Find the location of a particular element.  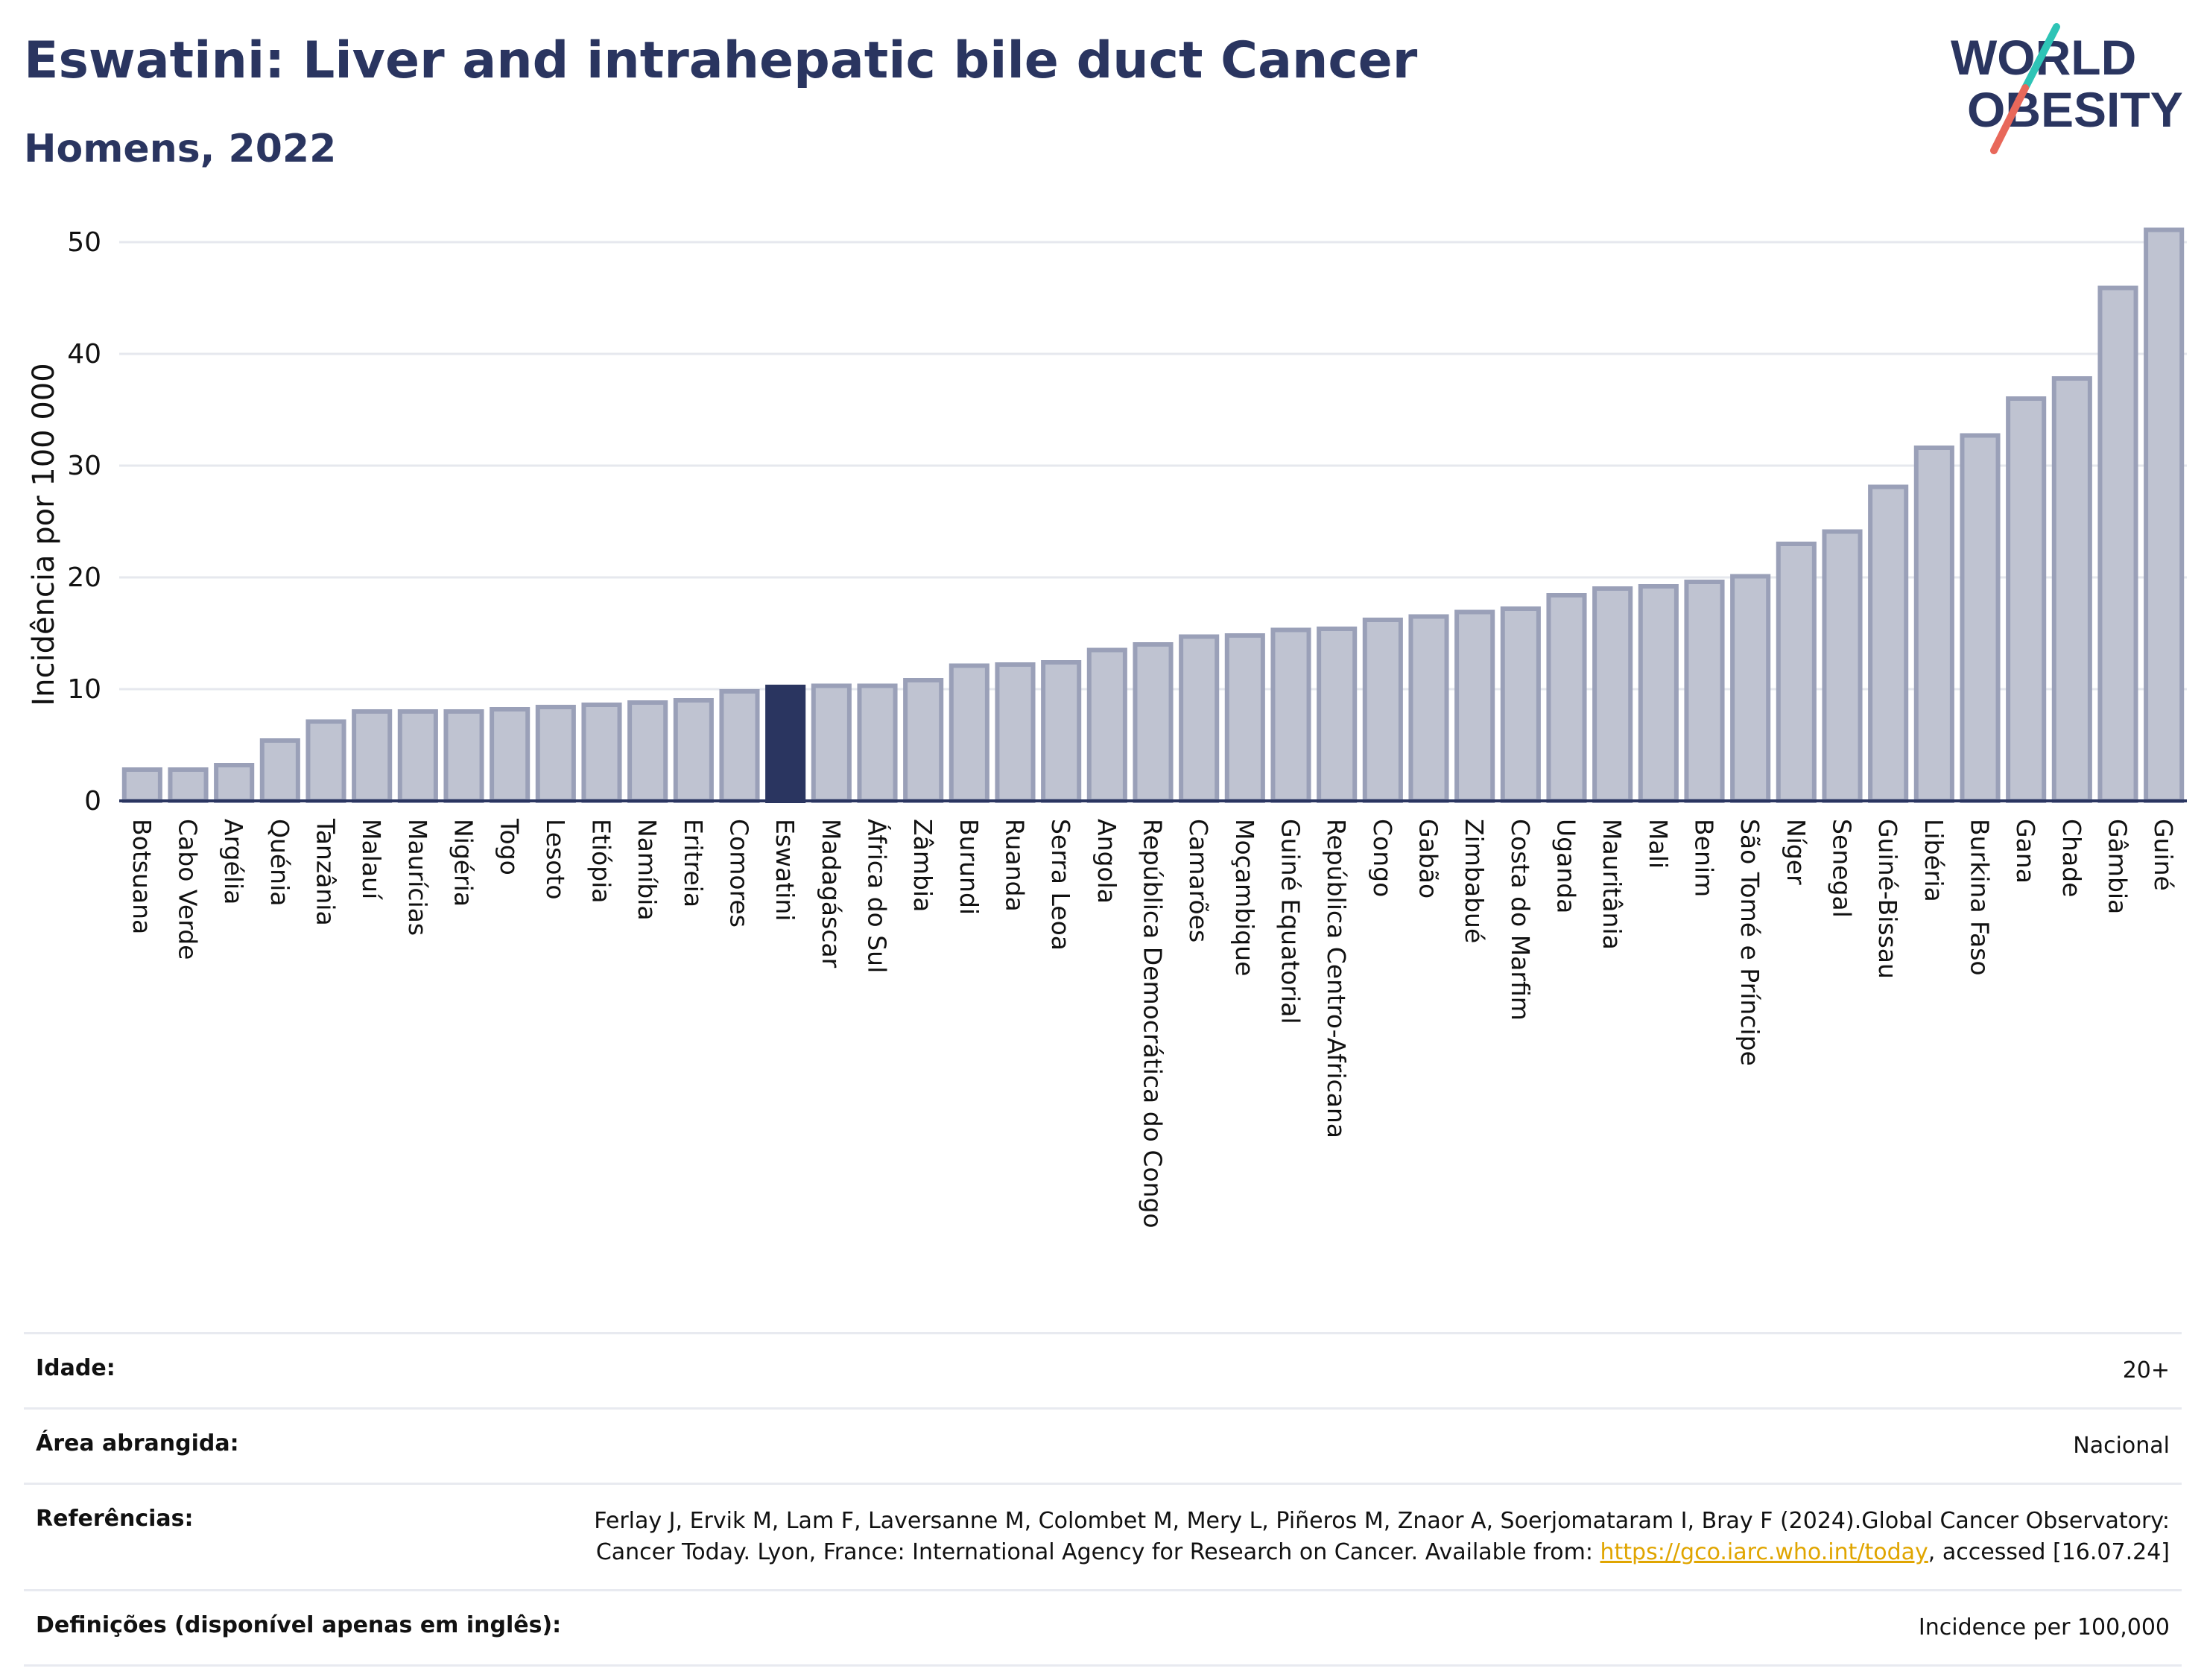

bar-qu-nia is located at coordinates (279, 770).